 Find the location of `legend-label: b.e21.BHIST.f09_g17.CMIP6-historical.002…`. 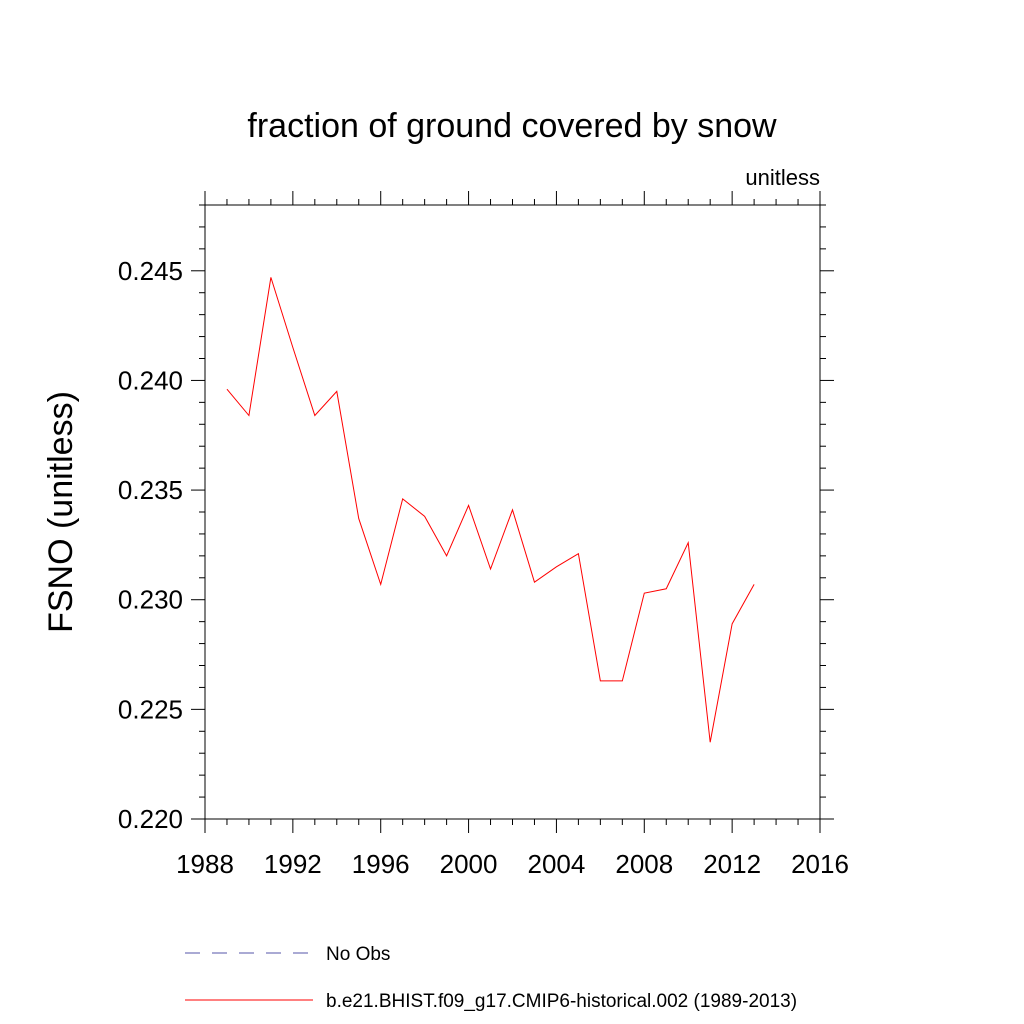

legend-label: b.e21.BHIST.f09_g17.CMIP6-historical.002… is located at coordinates (561, 1001).